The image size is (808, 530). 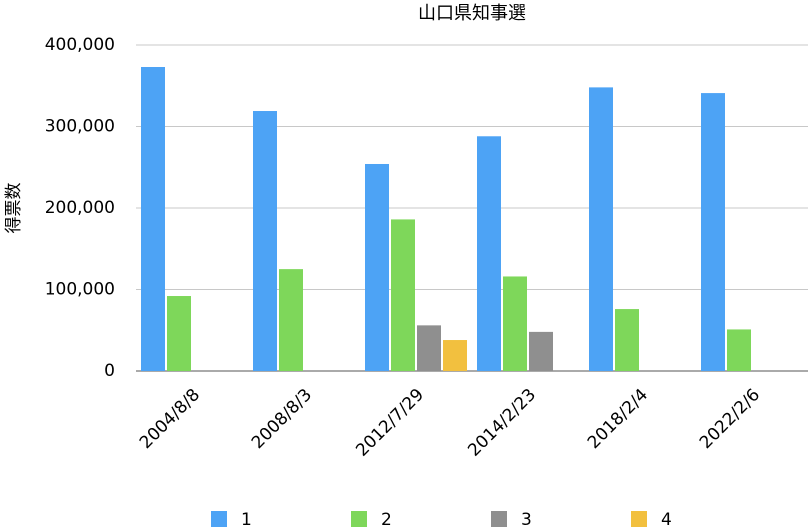 I want to click on legend-label: 1, so click(x=246, y=520).